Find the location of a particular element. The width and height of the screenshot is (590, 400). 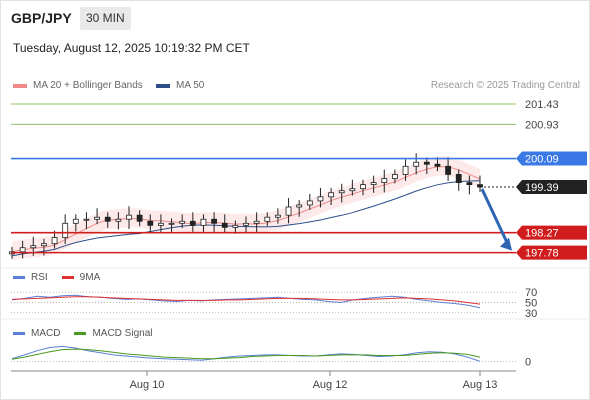

last-price-text: 199.39 is located at coordinates (542, 188).